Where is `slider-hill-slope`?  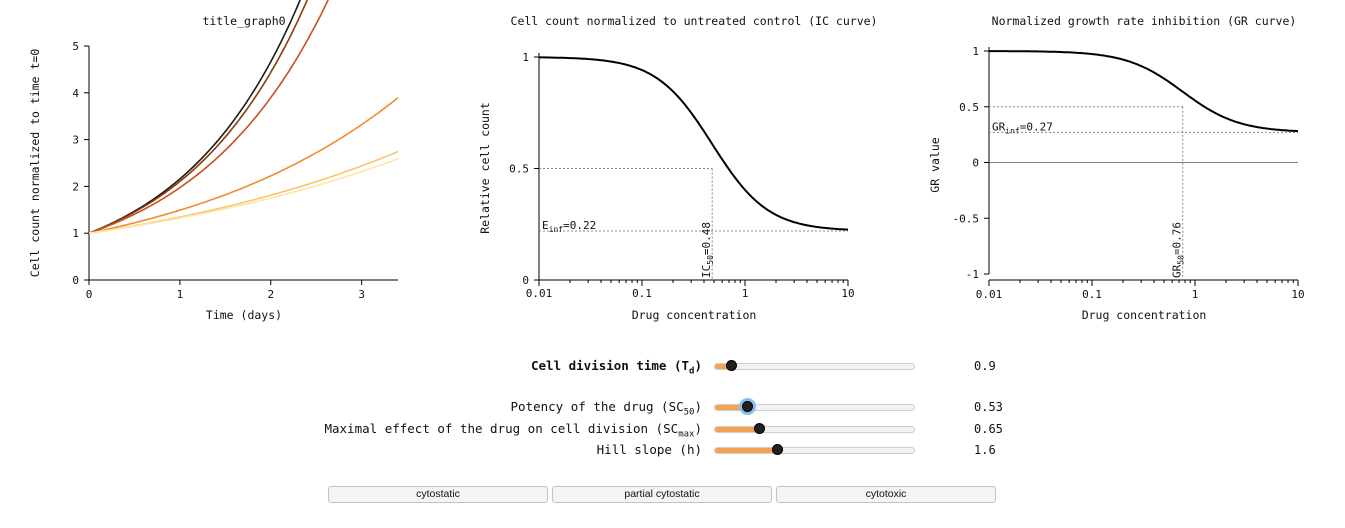 slider-hill-slope is located at coordinates (814, 450).